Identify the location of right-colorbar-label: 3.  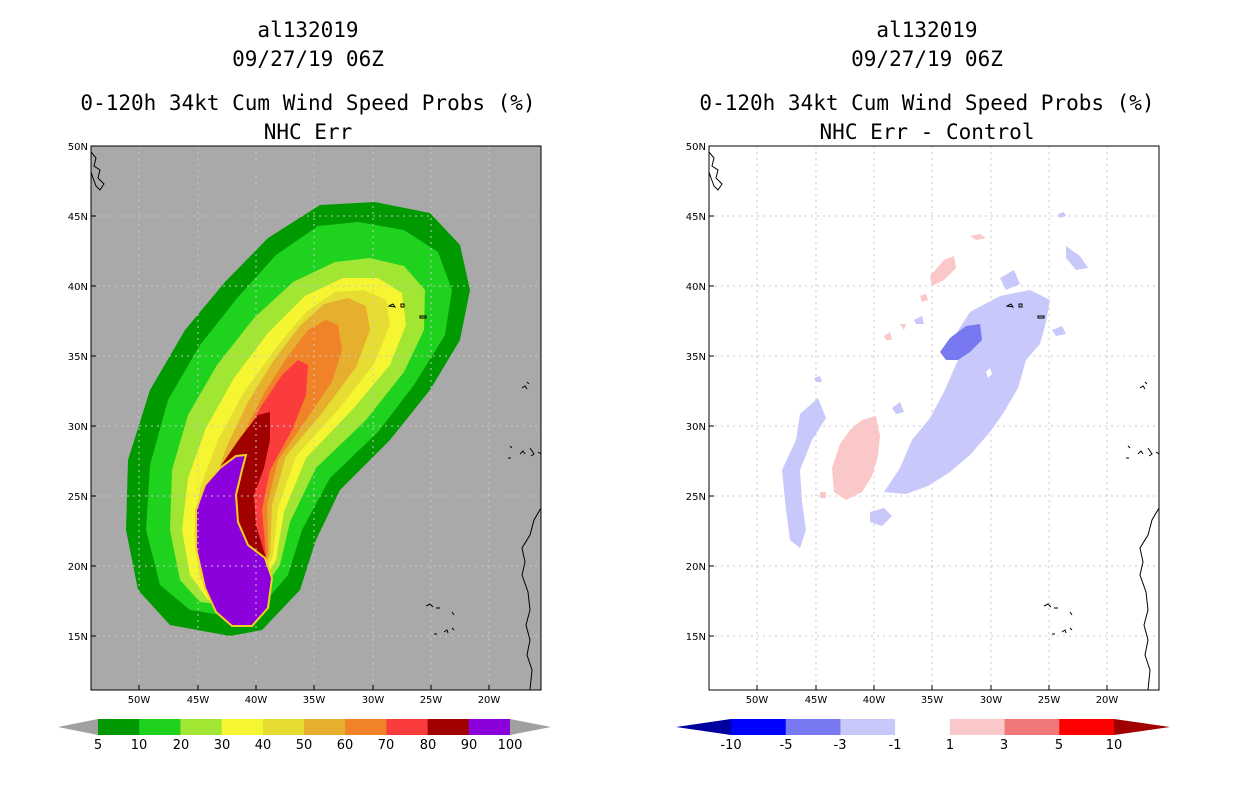
(1004, 745).